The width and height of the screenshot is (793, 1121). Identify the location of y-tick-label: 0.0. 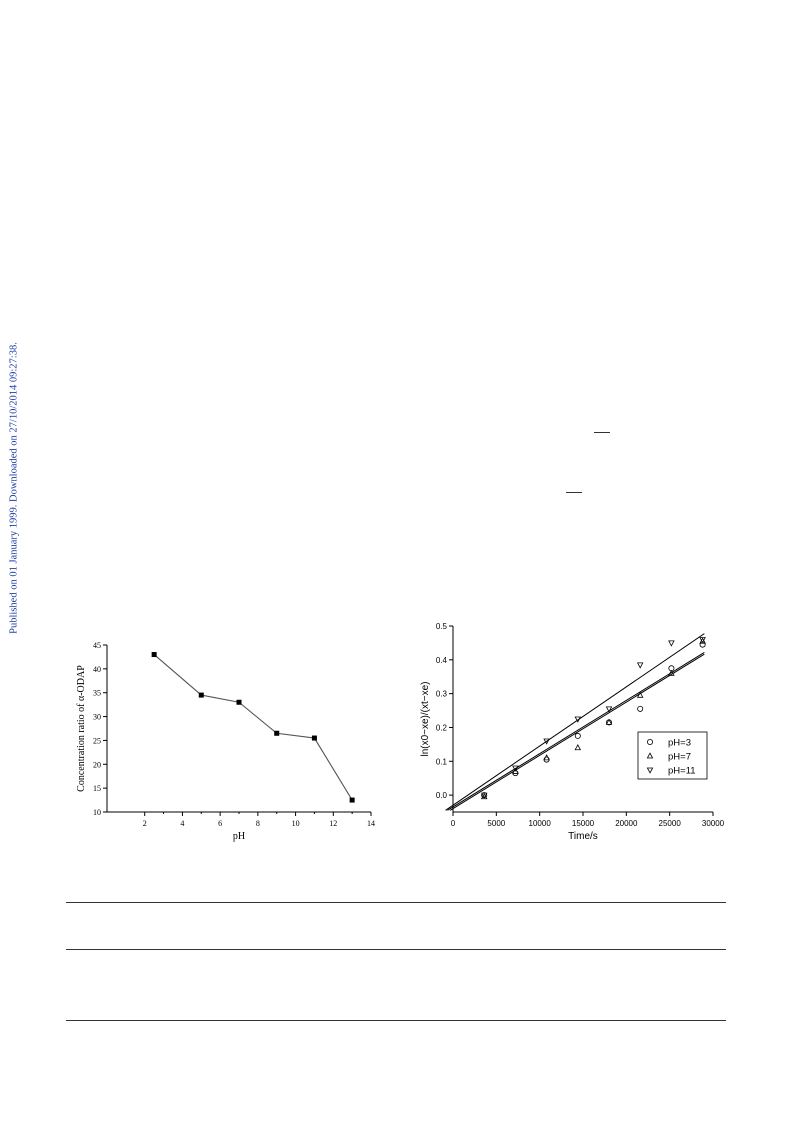
(442, 795).